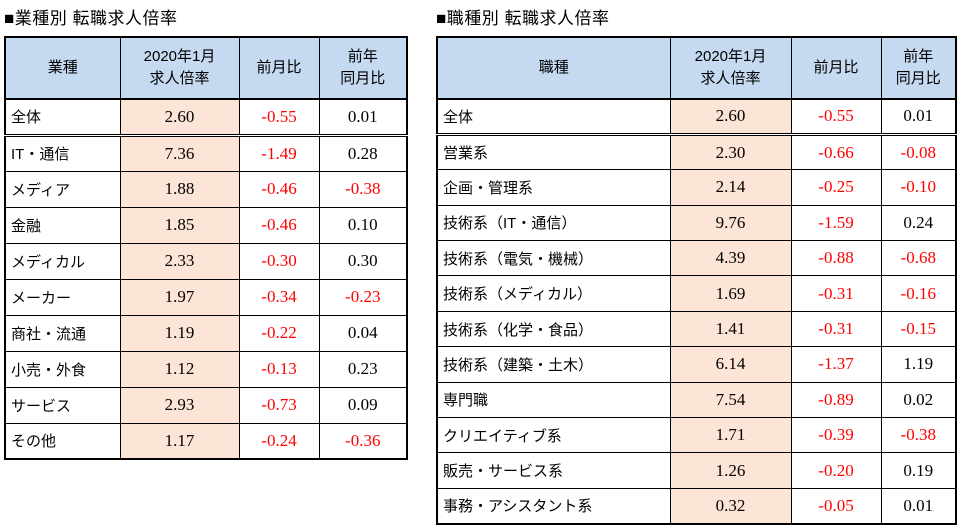 The image size is (959, 526). What do you see at coordinates (553, 435) in the screenshot?
I see `row-label-cell: クリエイティブ系` at bounding box center [553, 435].